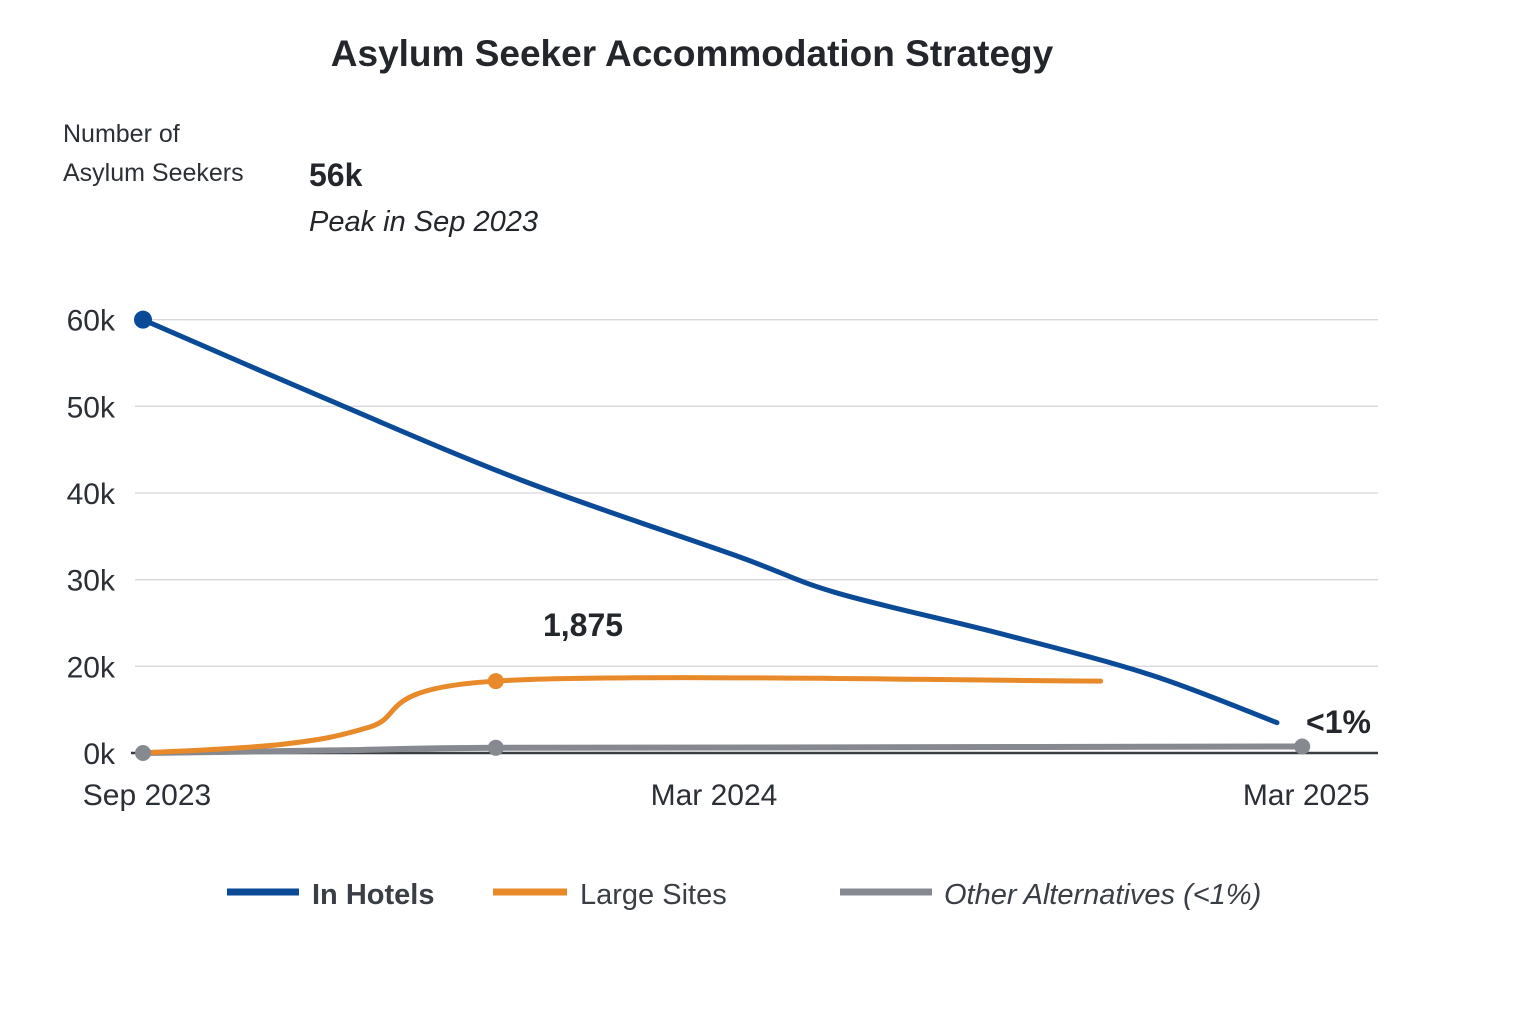  What do you see at coordinates (153, 173) in the screenshot?
I see `y-axis-label-line-2: Asylum Seekers` at bounding box center [153, 173].